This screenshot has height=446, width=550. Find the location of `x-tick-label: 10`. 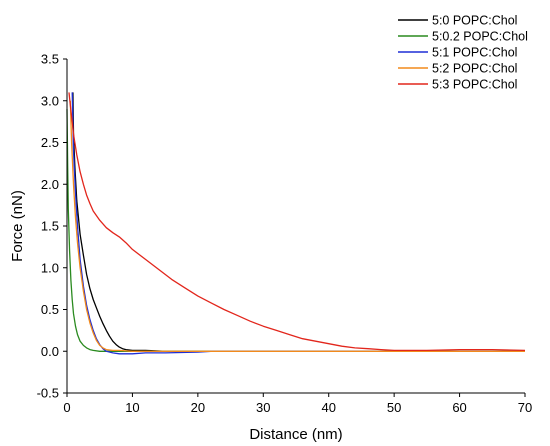

x-tick-label: 10 is located at coordinates (132, 407).